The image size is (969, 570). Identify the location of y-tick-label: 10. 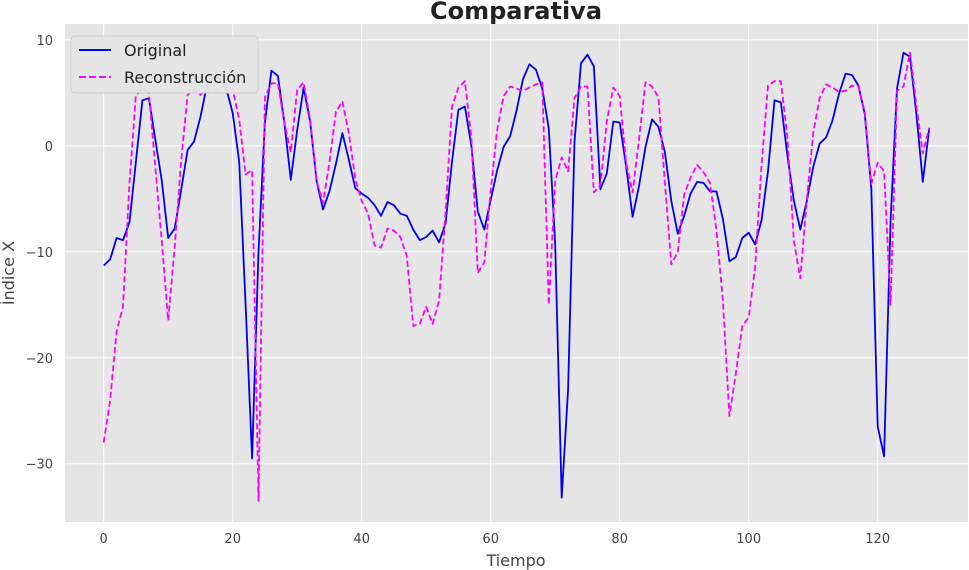
(44, 41).